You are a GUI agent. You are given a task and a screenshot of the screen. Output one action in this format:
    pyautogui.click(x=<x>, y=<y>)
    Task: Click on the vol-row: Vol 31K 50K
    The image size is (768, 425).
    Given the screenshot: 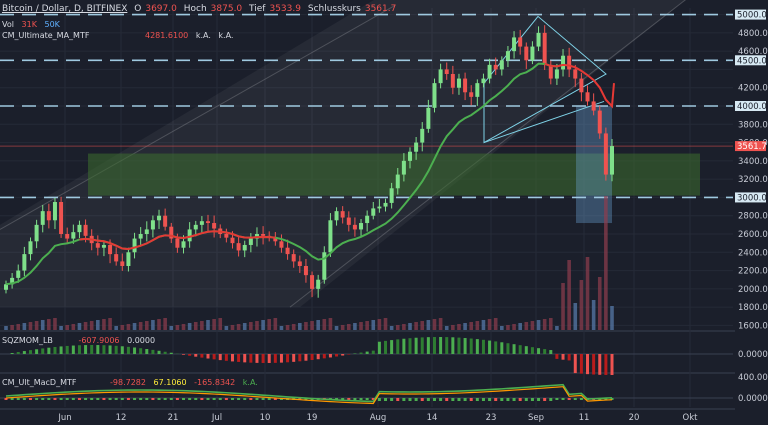 What is the action you would take?
    pyautogui.click(x=33, y=24)
    